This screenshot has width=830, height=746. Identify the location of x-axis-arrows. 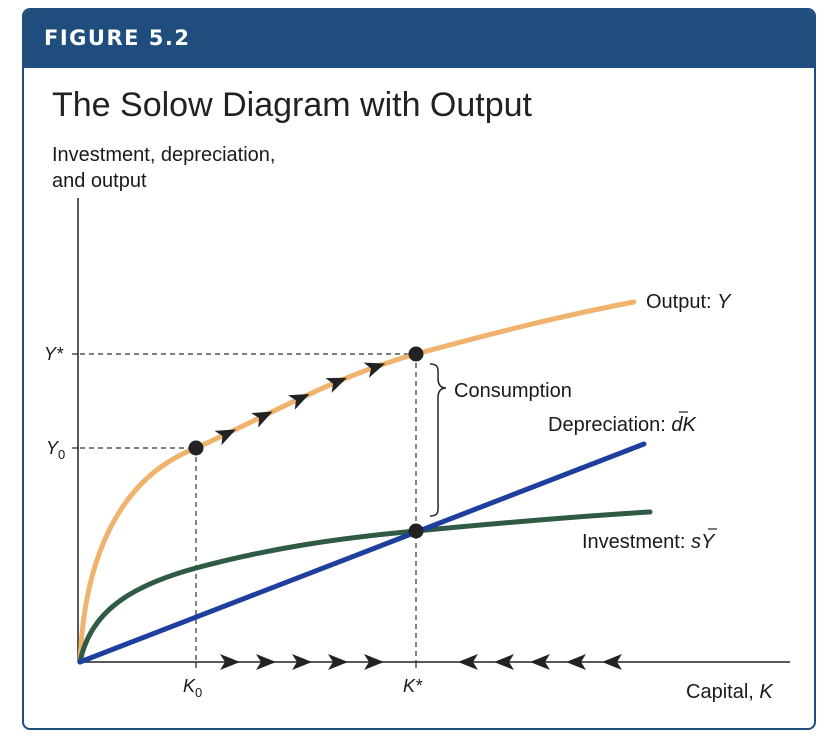
(421, 662).